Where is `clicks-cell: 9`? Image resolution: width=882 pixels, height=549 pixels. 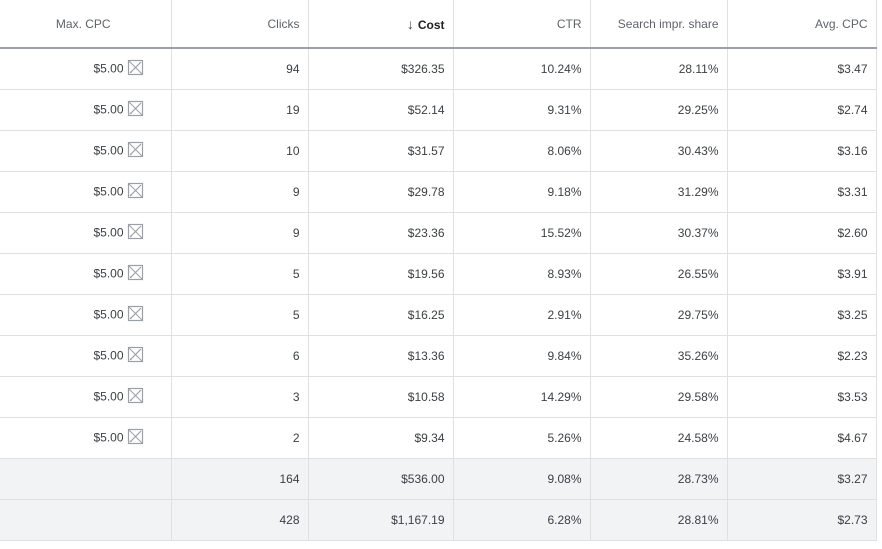 clicks-cell: 9 is located at coordinates (240, 233).